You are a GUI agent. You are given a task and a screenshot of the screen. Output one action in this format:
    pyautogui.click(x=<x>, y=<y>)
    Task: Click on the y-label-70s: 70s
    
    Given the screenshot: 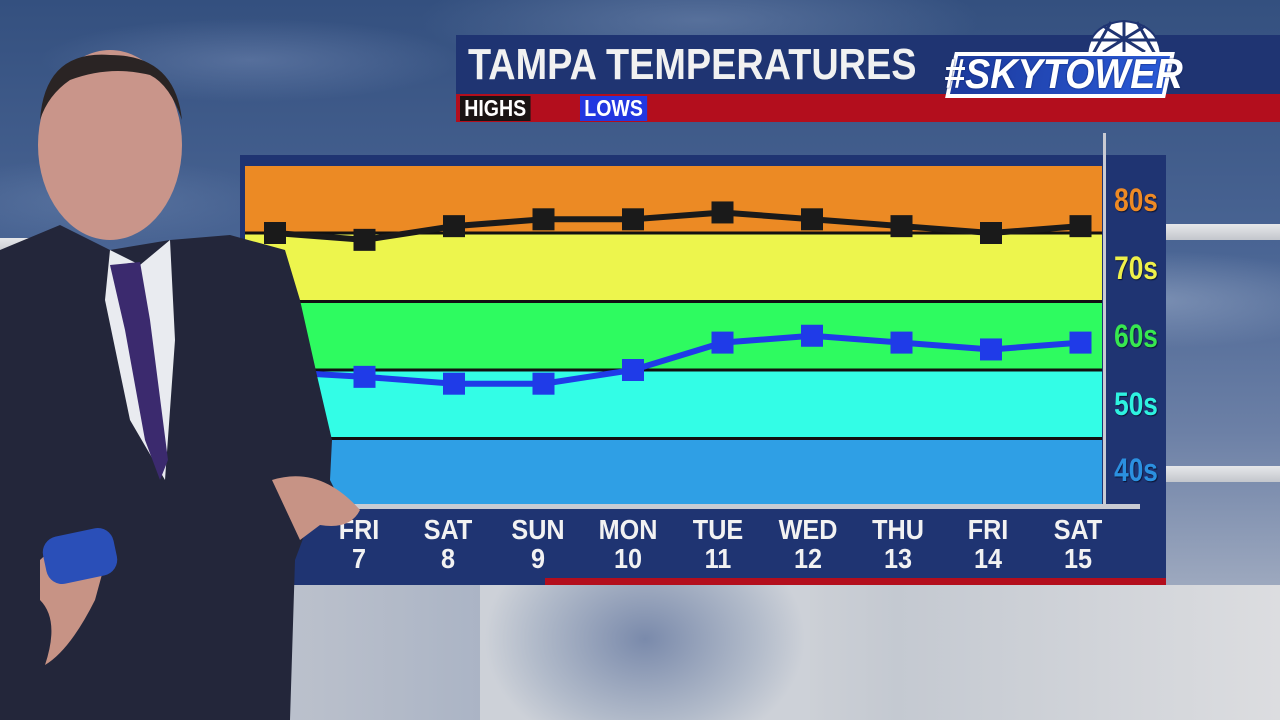 What is the action you would take?
    pyautogui.click(x=1136, y=268)
    